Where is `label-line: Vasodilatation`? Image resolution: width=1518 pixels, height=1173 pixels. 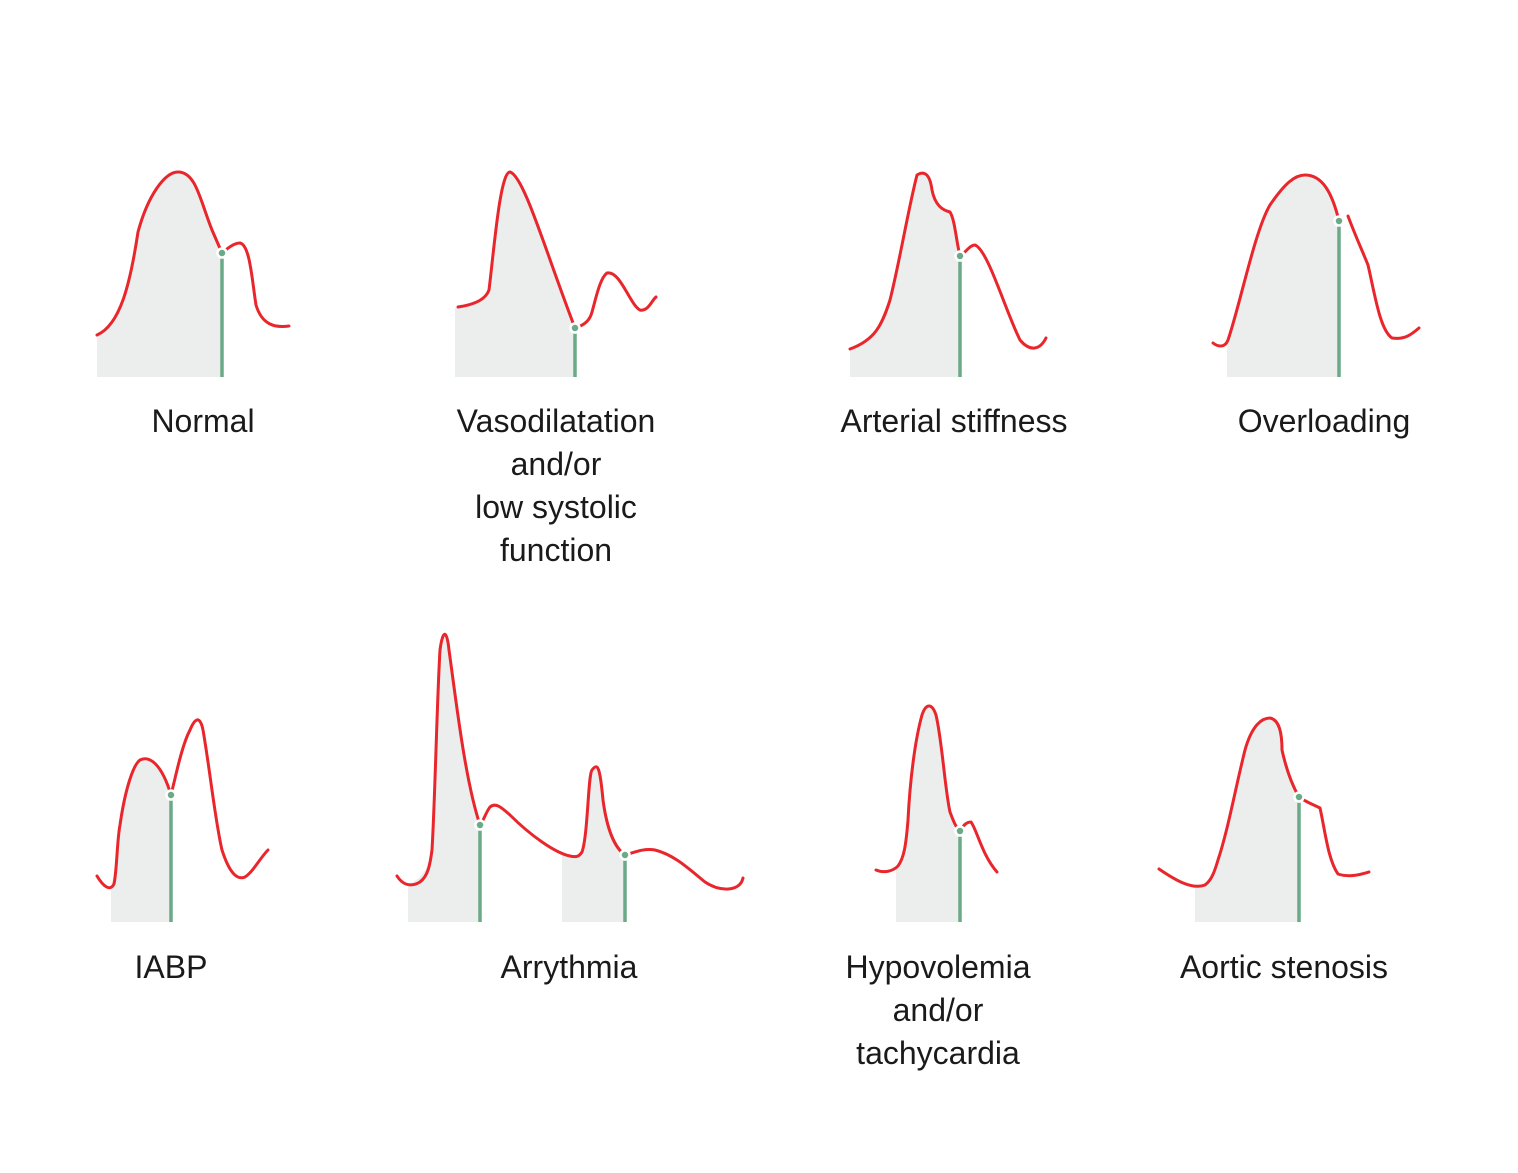
label-line: Vasodilatation is located at coordinates (556, 421).